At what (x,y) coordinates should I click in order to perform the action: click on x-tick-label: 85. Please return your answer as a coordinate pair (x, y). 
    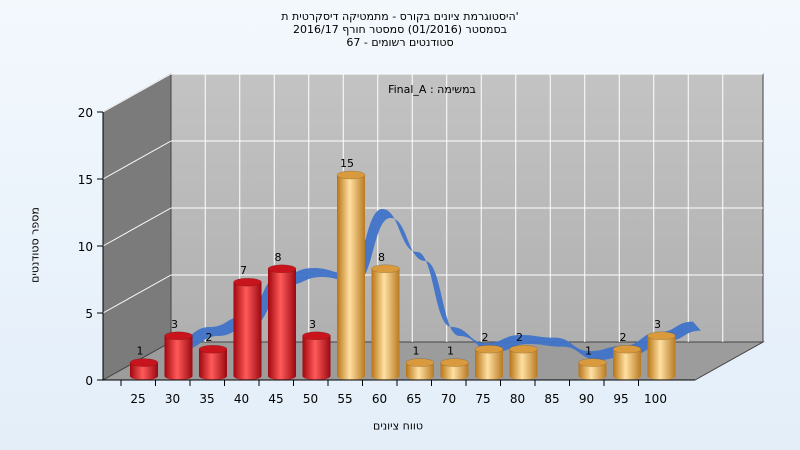
    Looking at the image, I should click on (551, 399).